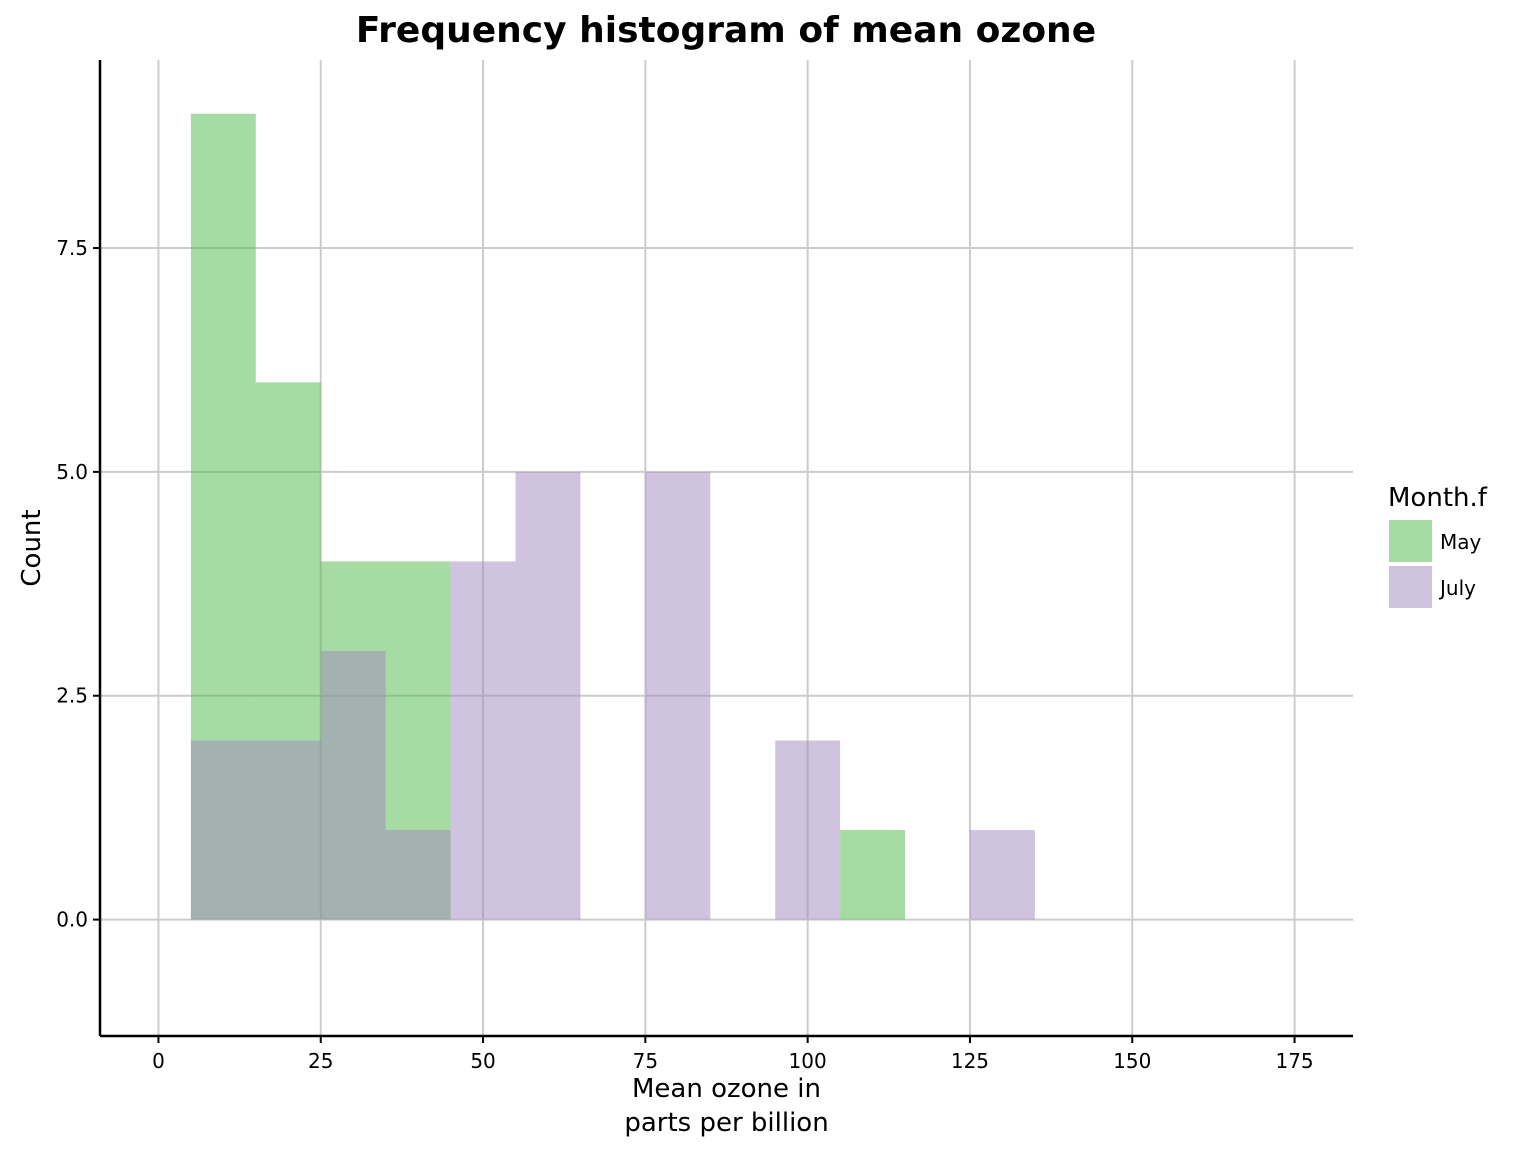  Describe the element at coordinates (320, 1061) in the screenshot. I see `x-tick-label: 25` at that location.